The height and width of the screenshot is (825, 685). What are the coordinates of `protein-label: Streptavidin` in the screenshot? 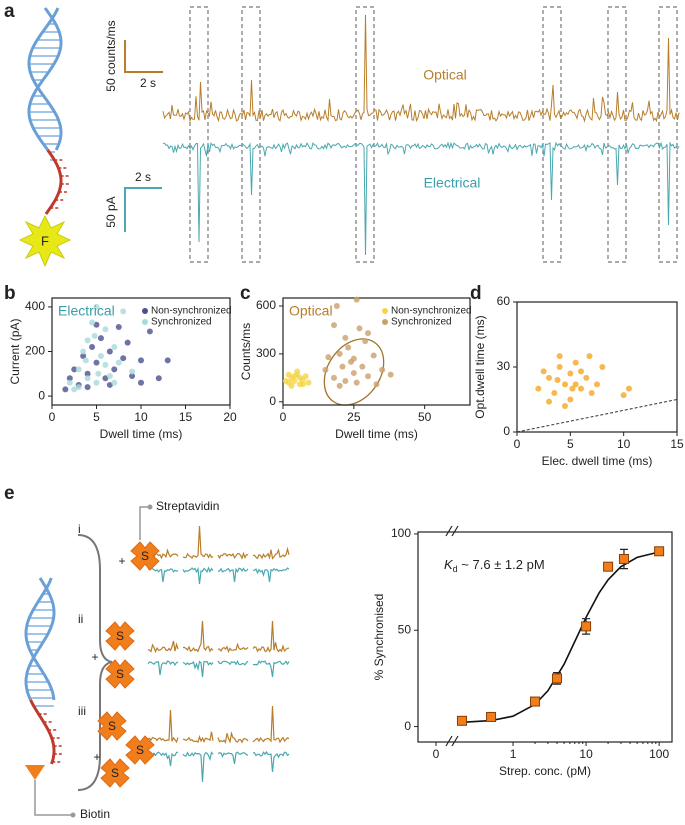 It's located at (187, 506).